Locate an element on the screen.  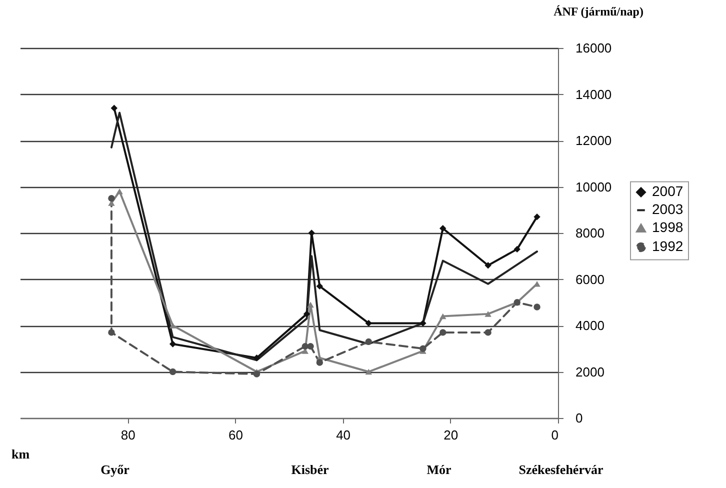
y-axis-title: ÁNF (jármű/nap) is located at coordinates (599, 11).